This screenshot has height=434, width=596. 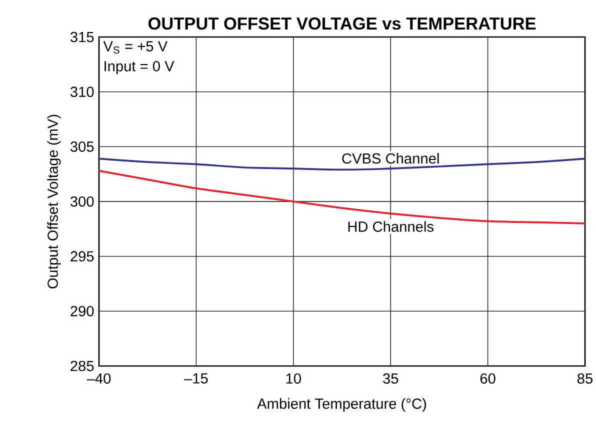 I want to click on x-tick-label: 85, so click(x=585, y=378).